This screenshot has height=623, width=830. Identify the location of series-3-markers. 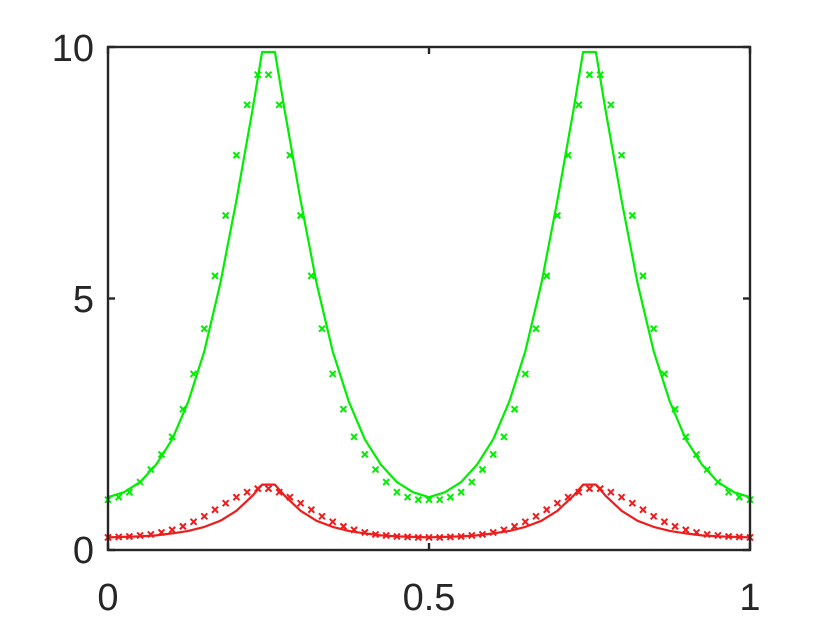
(429, 513).